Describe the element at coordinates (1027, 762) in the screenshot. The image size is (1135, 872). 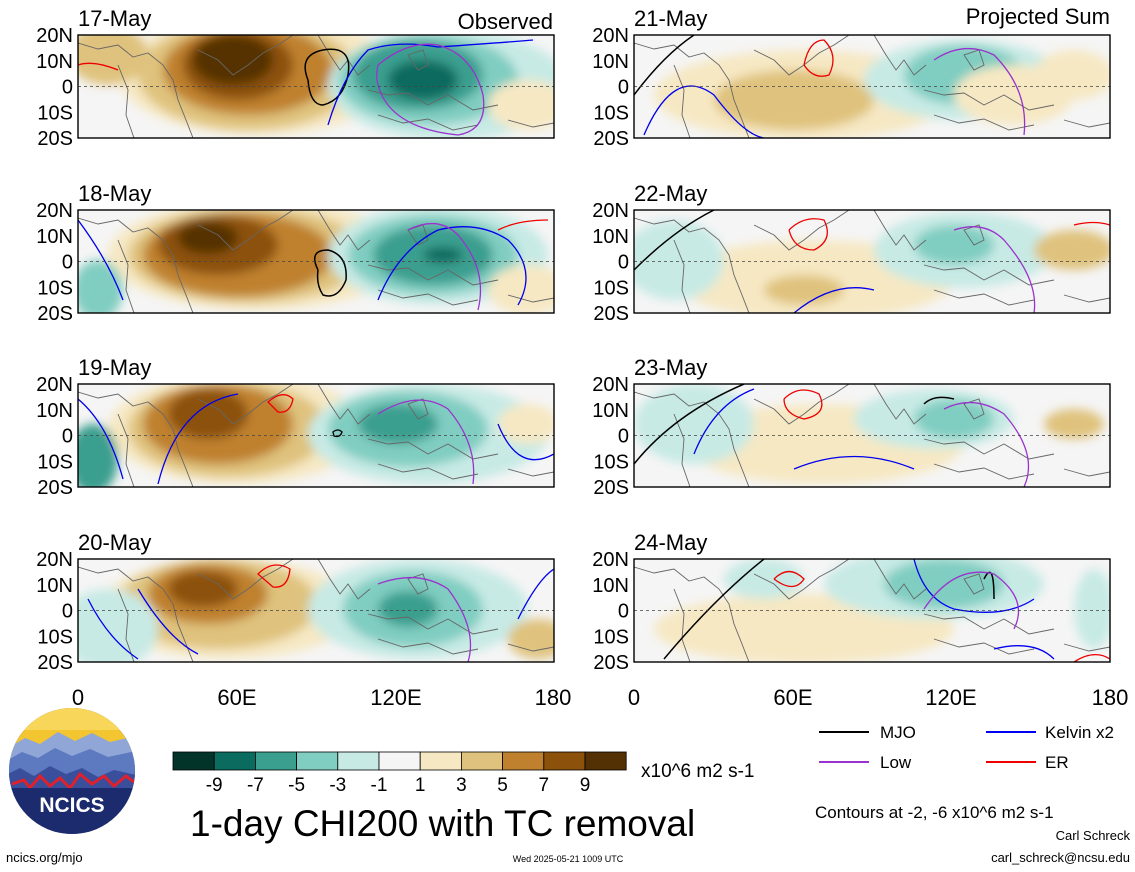
I see `legend-item-er: ER` at that location.